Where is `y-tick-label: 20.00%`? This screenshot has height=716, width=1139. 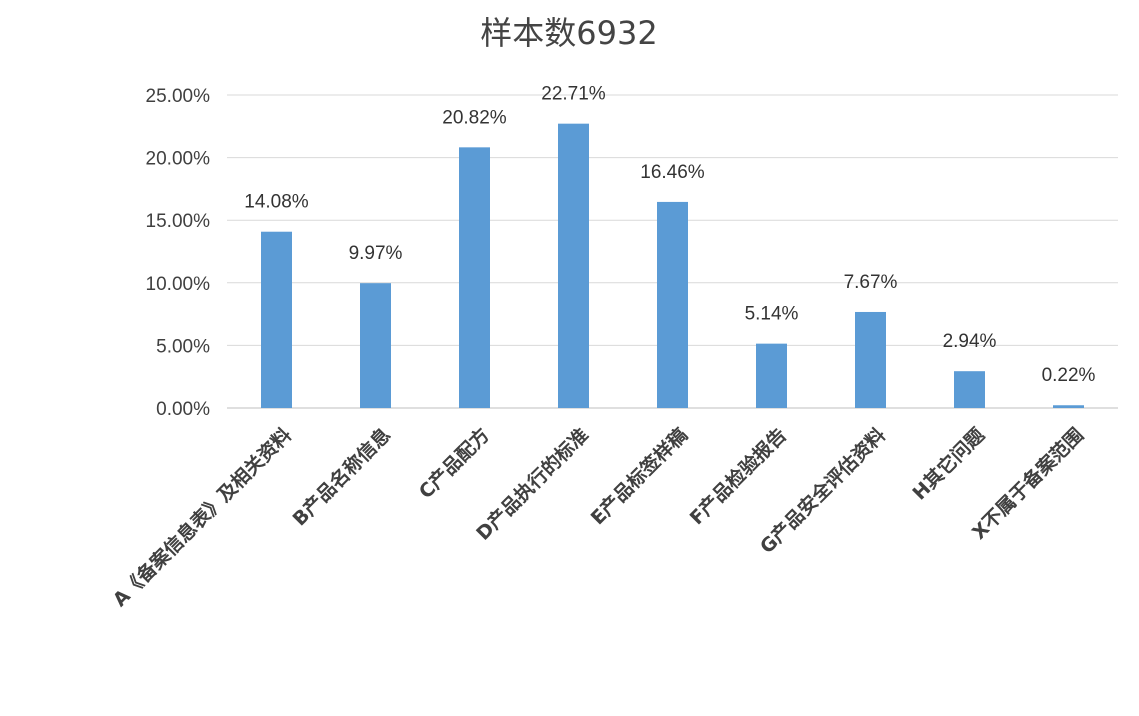 y-tick-label: 20.00% is located at coordinates (178, 159).